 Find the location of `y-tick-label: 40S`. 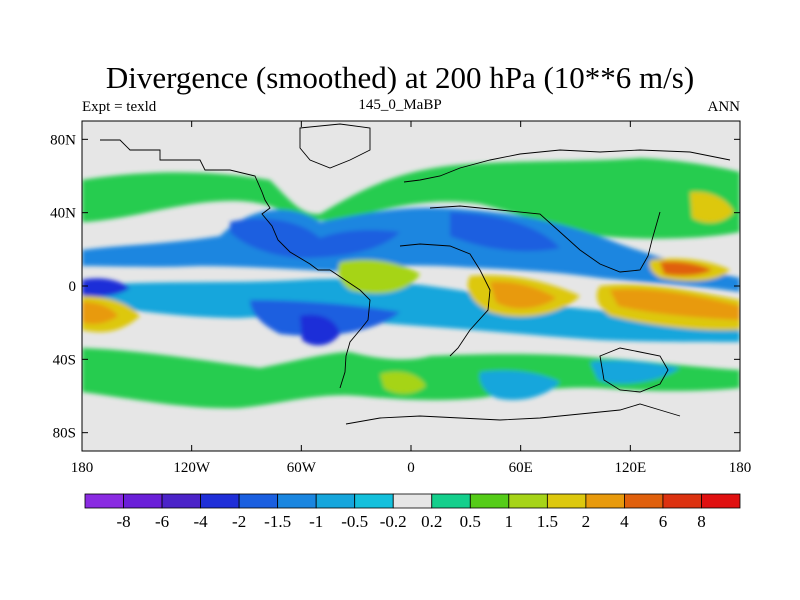

y-tick-label: 40S is located at coordinates (64, 360).